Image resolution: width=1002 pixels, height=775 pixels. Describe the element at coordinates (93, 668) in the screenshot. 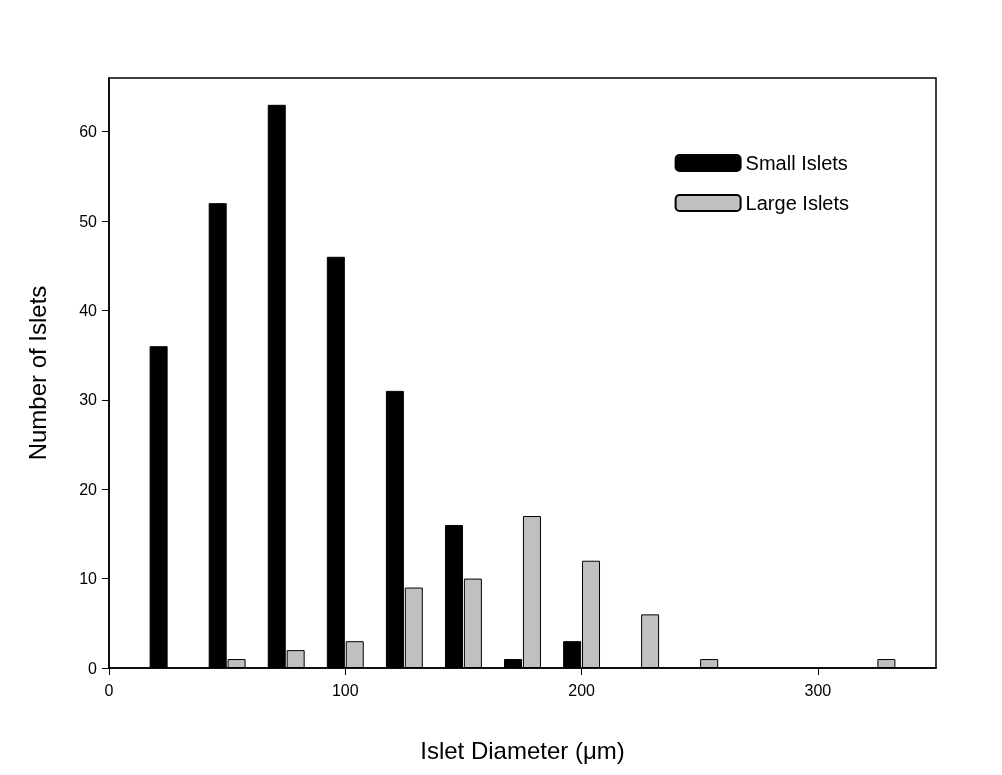

I see `y-tick-label: 0` at that location.